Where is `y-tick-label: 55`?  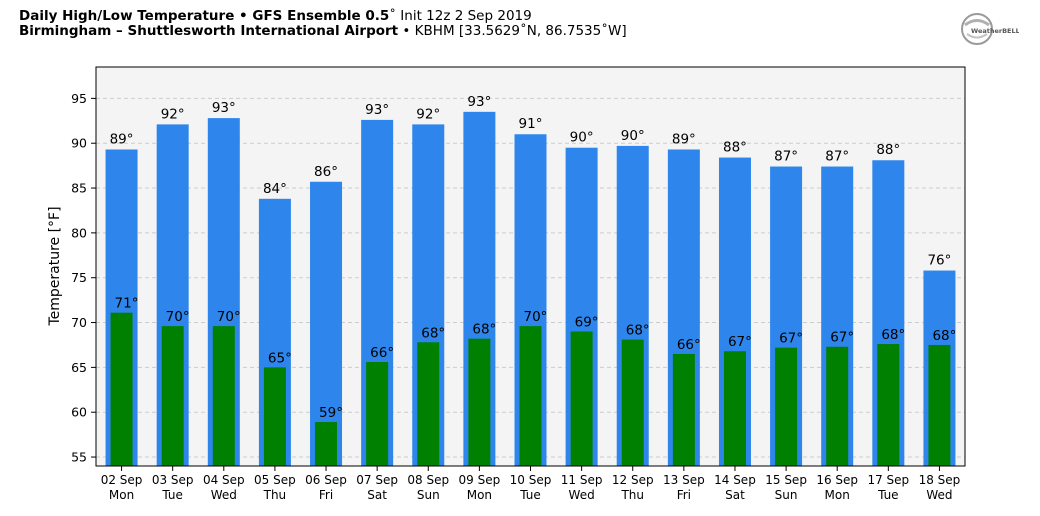
y-tick-label: 55 is located at coordinates (79, 457).